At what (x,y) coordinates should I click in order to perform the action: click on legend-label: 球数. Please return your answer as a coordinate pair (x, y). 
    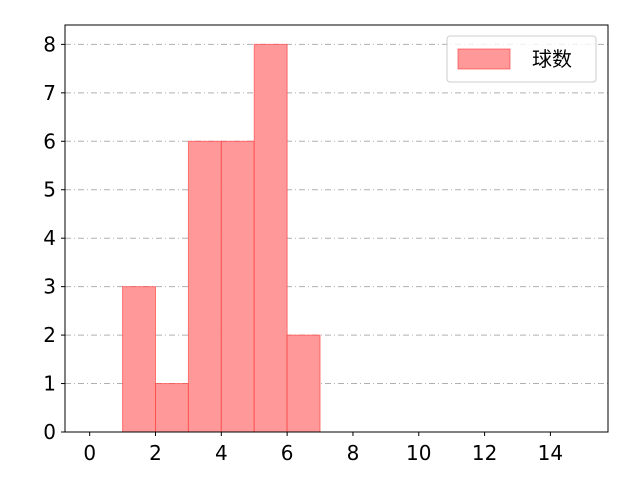
    Looking at the image, I should click on (552, 59).